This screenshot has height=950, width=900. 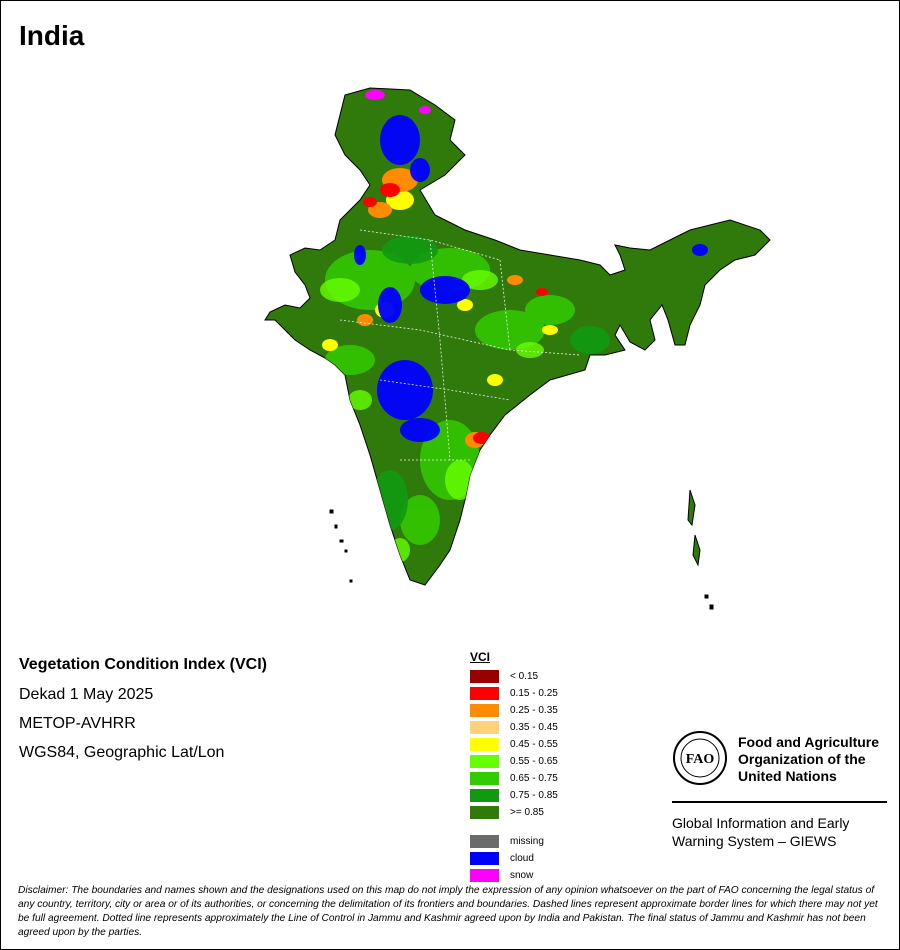 I want to click on period-label: Dekad 1 May 2025, so click(x=86, y=694).